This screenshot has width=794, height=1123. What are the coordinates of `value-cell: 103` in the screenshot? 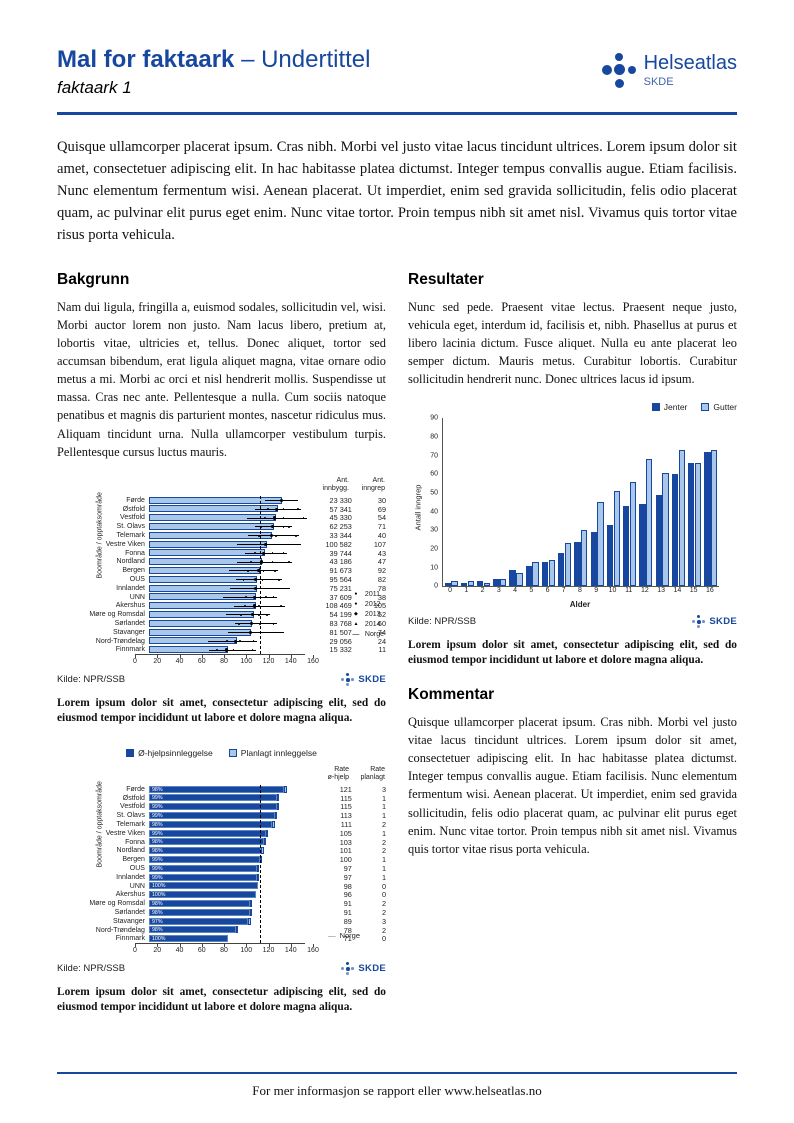 It's located at (345, 842).